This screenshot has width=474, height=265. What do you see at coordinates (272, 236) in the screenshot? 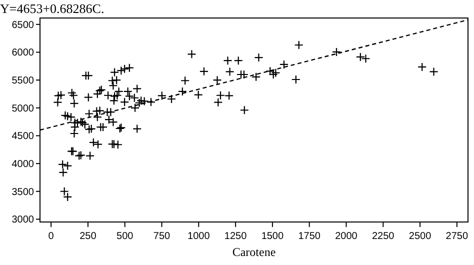
I see `x-tick-label: 1500` at bounding box center [272, 236].